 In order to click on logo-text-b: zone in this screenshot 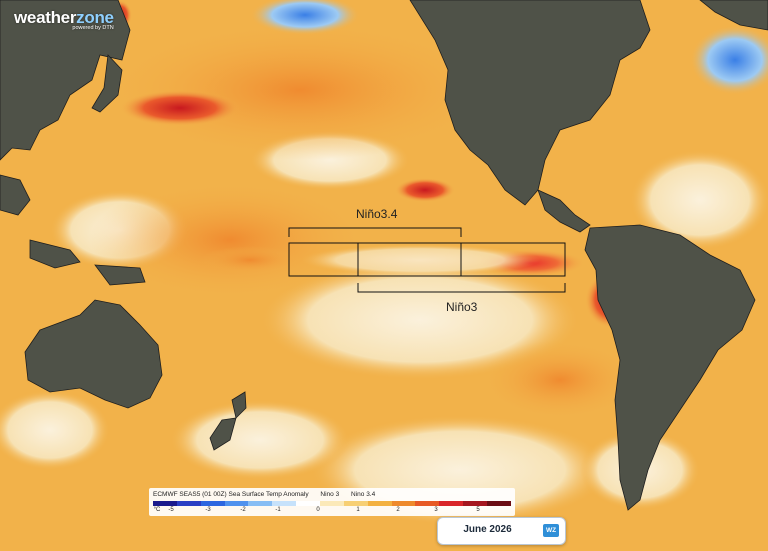, I will do `click(95, 17)`.